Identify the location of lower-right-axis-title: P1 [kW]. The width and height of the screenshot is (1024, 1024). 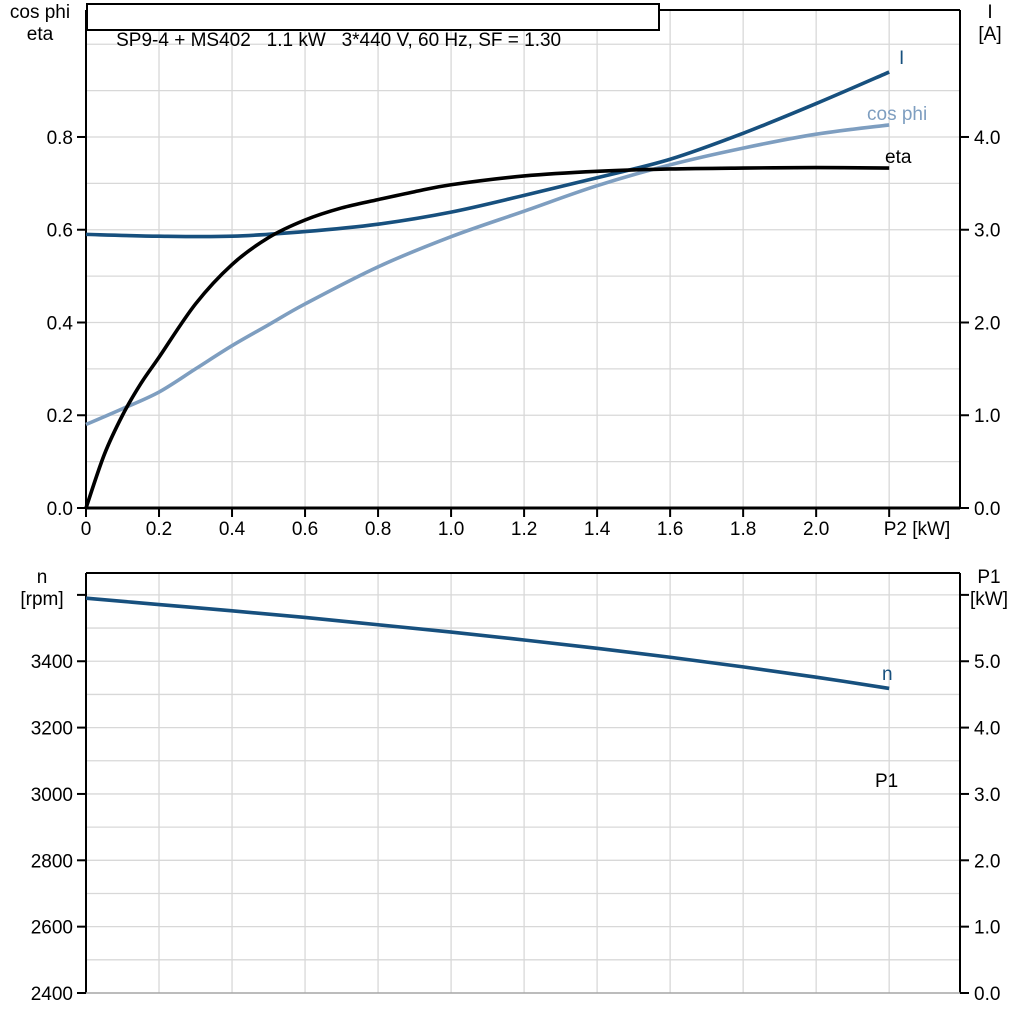
(989, 589).